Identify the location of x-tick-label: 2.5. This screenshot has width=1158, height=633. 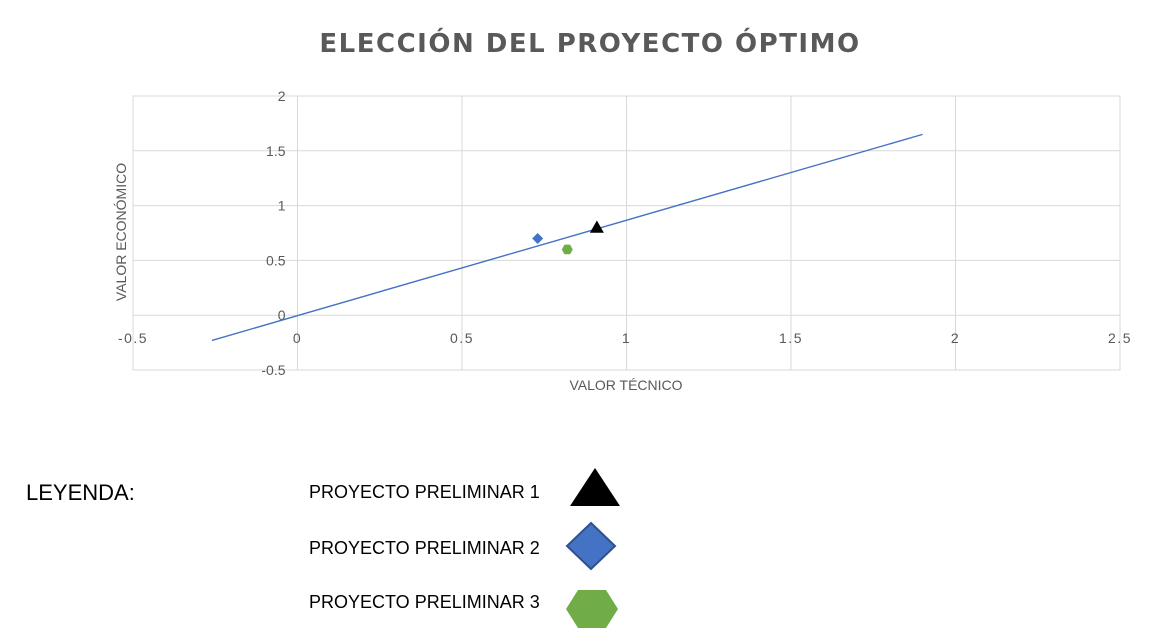
(1120, 338).